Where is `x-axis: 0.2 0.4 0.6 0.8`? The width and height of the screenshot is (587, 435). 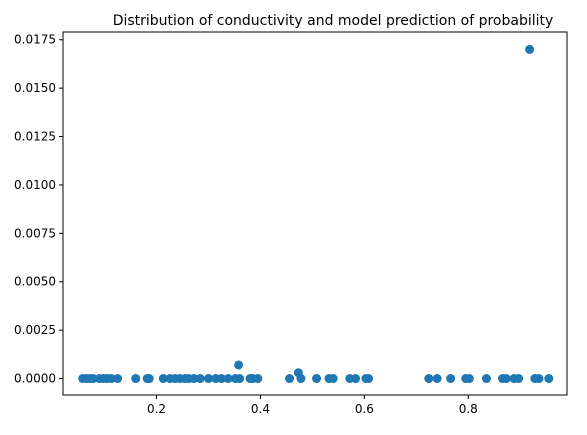
x-axis: 0.2 0.4 0.6 0.8 is located at coordinates (312, 405).